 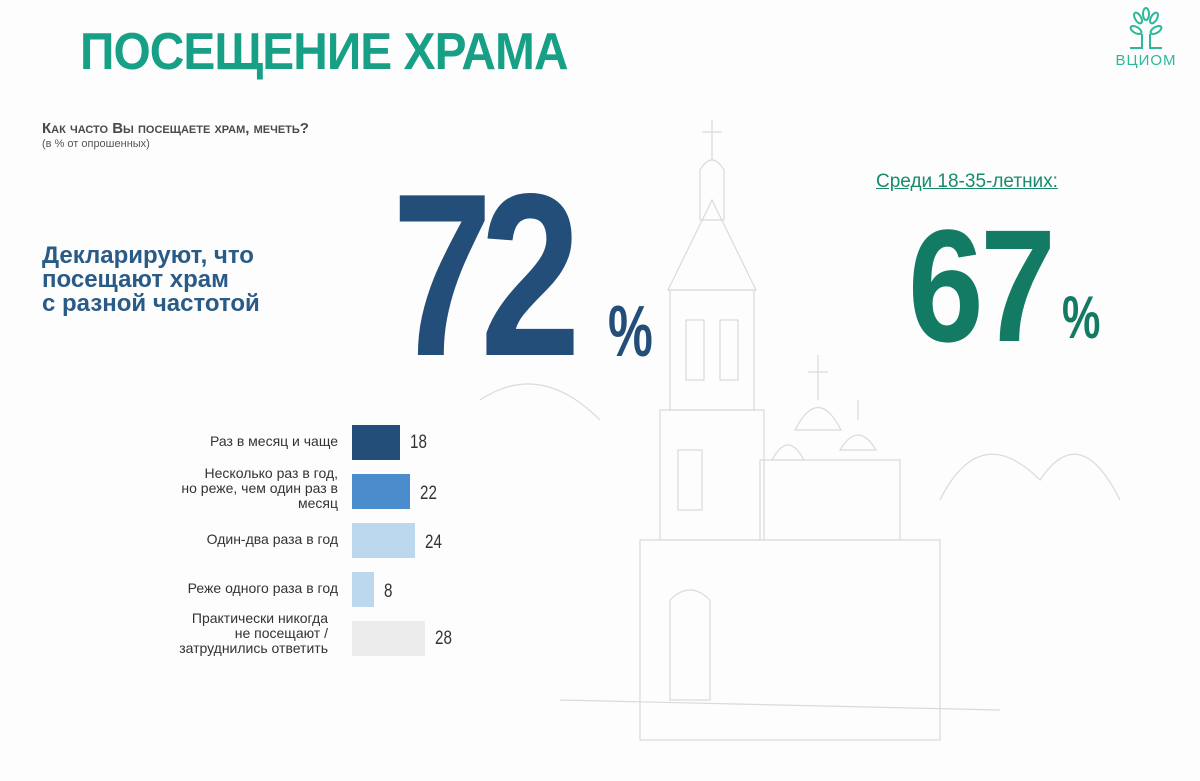 What do you see at coordinates (253, 648) in the screenshot?
I see `bar-label-line: затруднились ответить` at bounding box center [253, 648].